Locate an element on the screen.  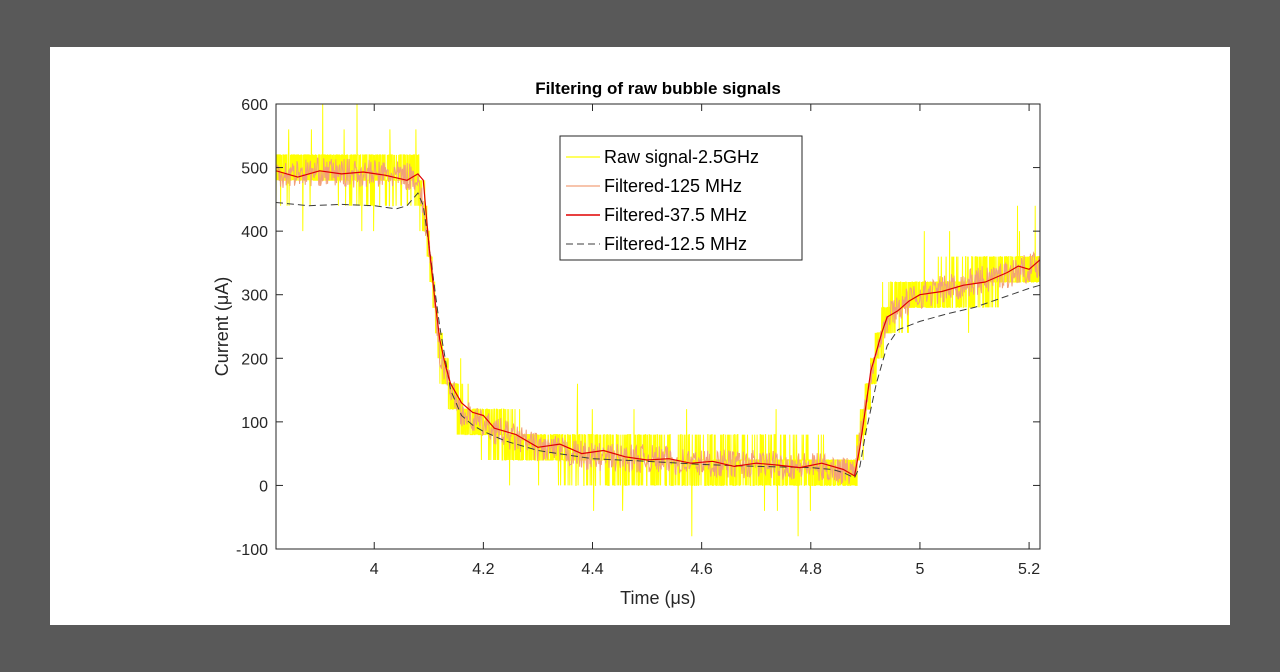
legend-box is located at coordinates (681, 198).